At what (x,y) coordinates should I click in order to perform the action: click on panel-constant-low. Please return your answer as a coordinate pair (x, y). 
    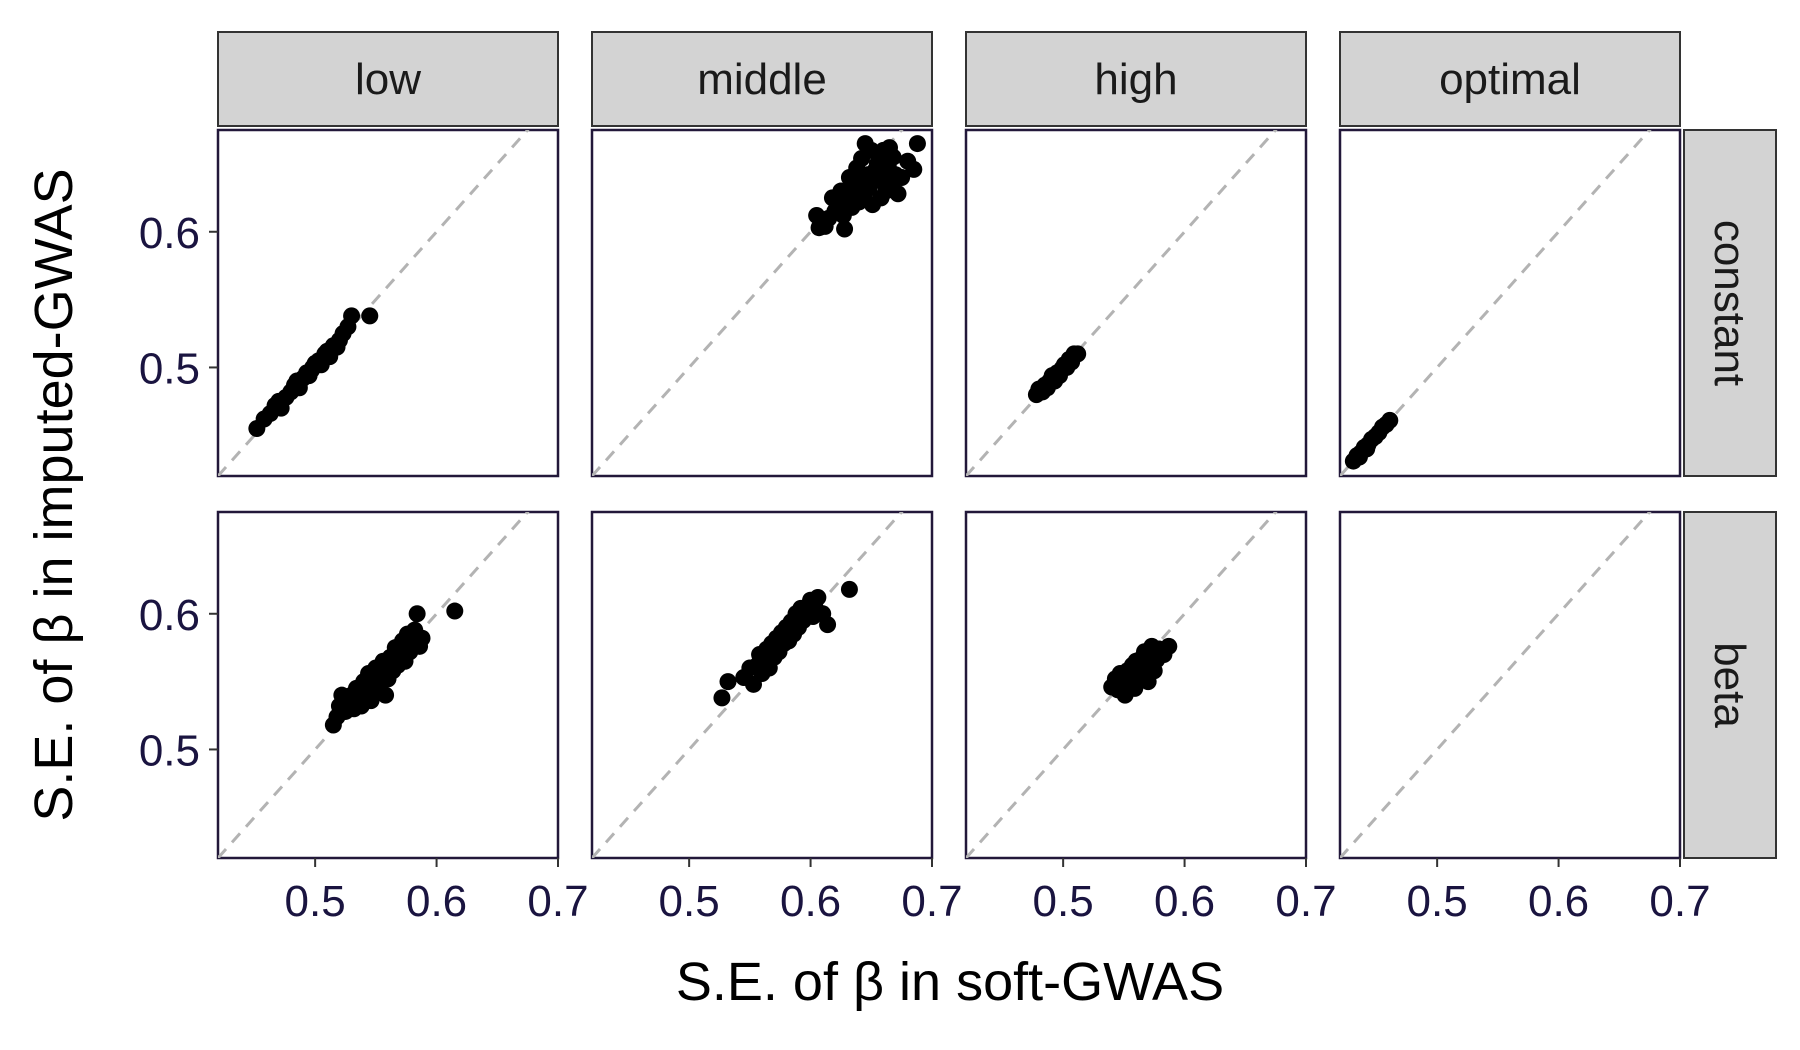
    Looking at the image, I should click on (388, 303).